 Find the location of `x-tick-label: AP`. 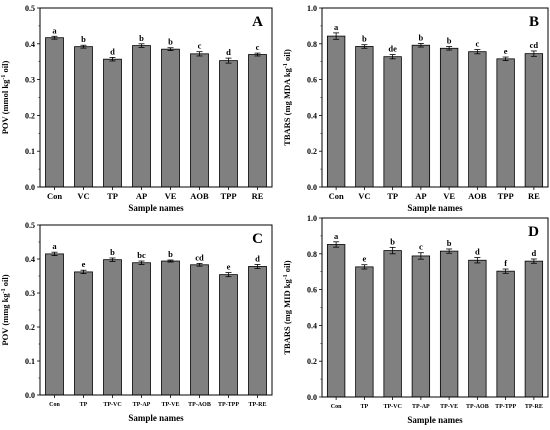

x-tick-label: AP is located at coordinates (420, 196).